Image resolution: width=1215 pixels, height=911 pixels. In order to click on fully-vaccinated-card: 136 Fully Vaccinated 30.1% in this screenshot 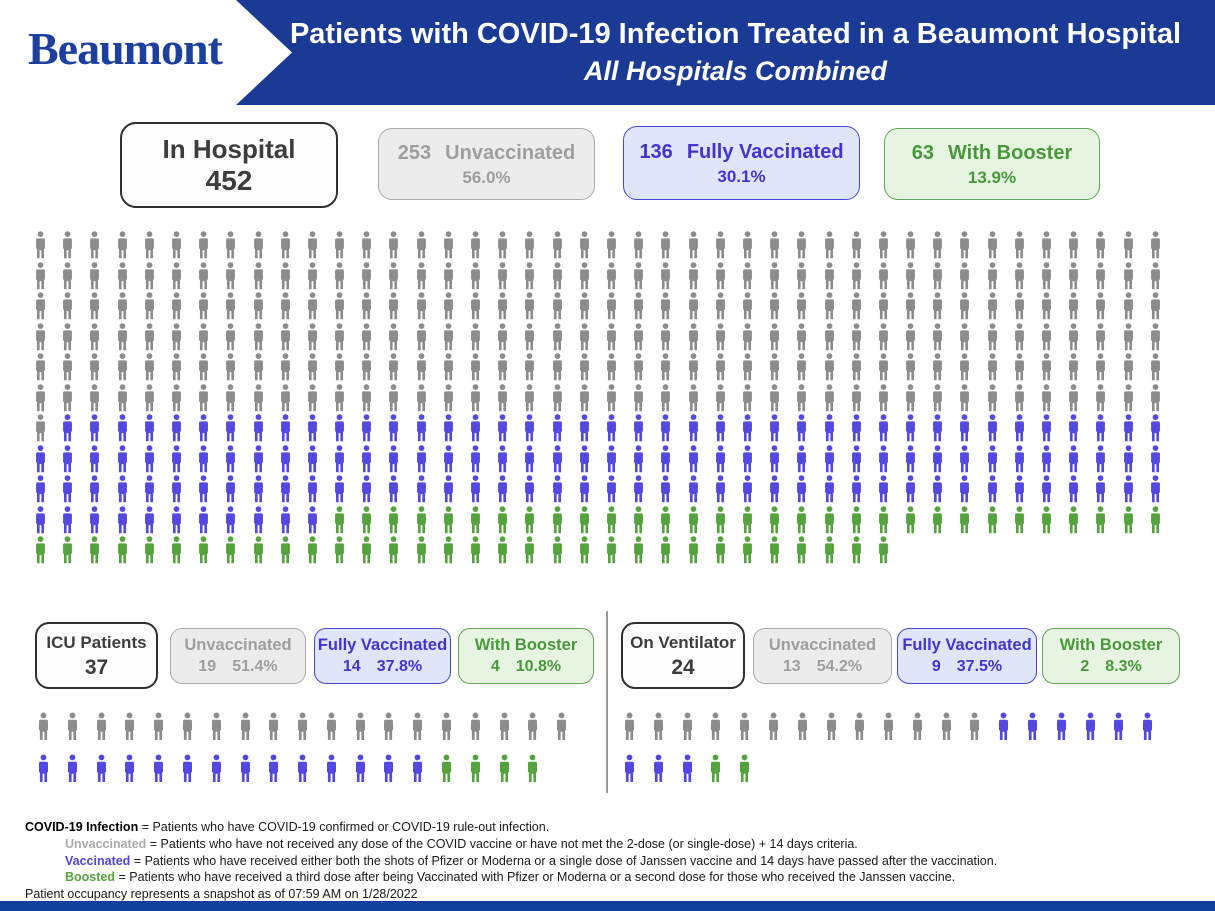, I will do `click(741, 163)`.